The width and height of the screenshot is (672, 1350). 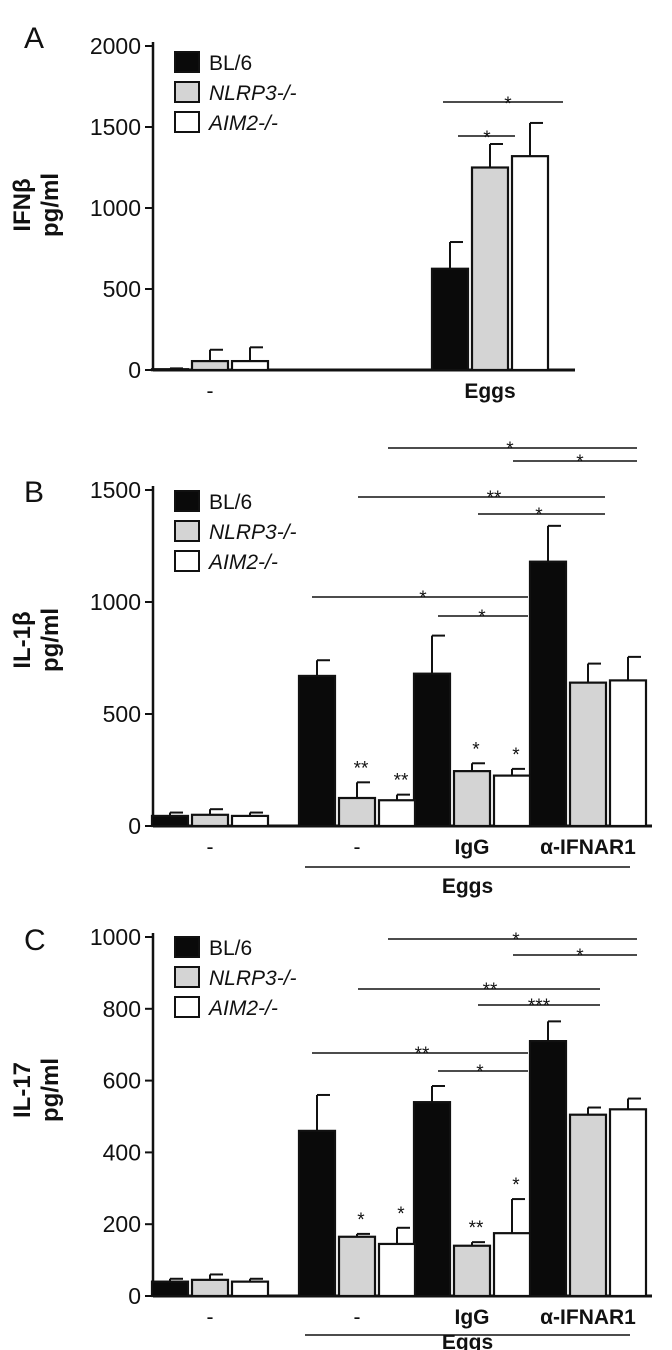 What do you see at coordinates (35, 940) in the screenshot?
I see `panel-letter: C` at bounding box center [35, 940].